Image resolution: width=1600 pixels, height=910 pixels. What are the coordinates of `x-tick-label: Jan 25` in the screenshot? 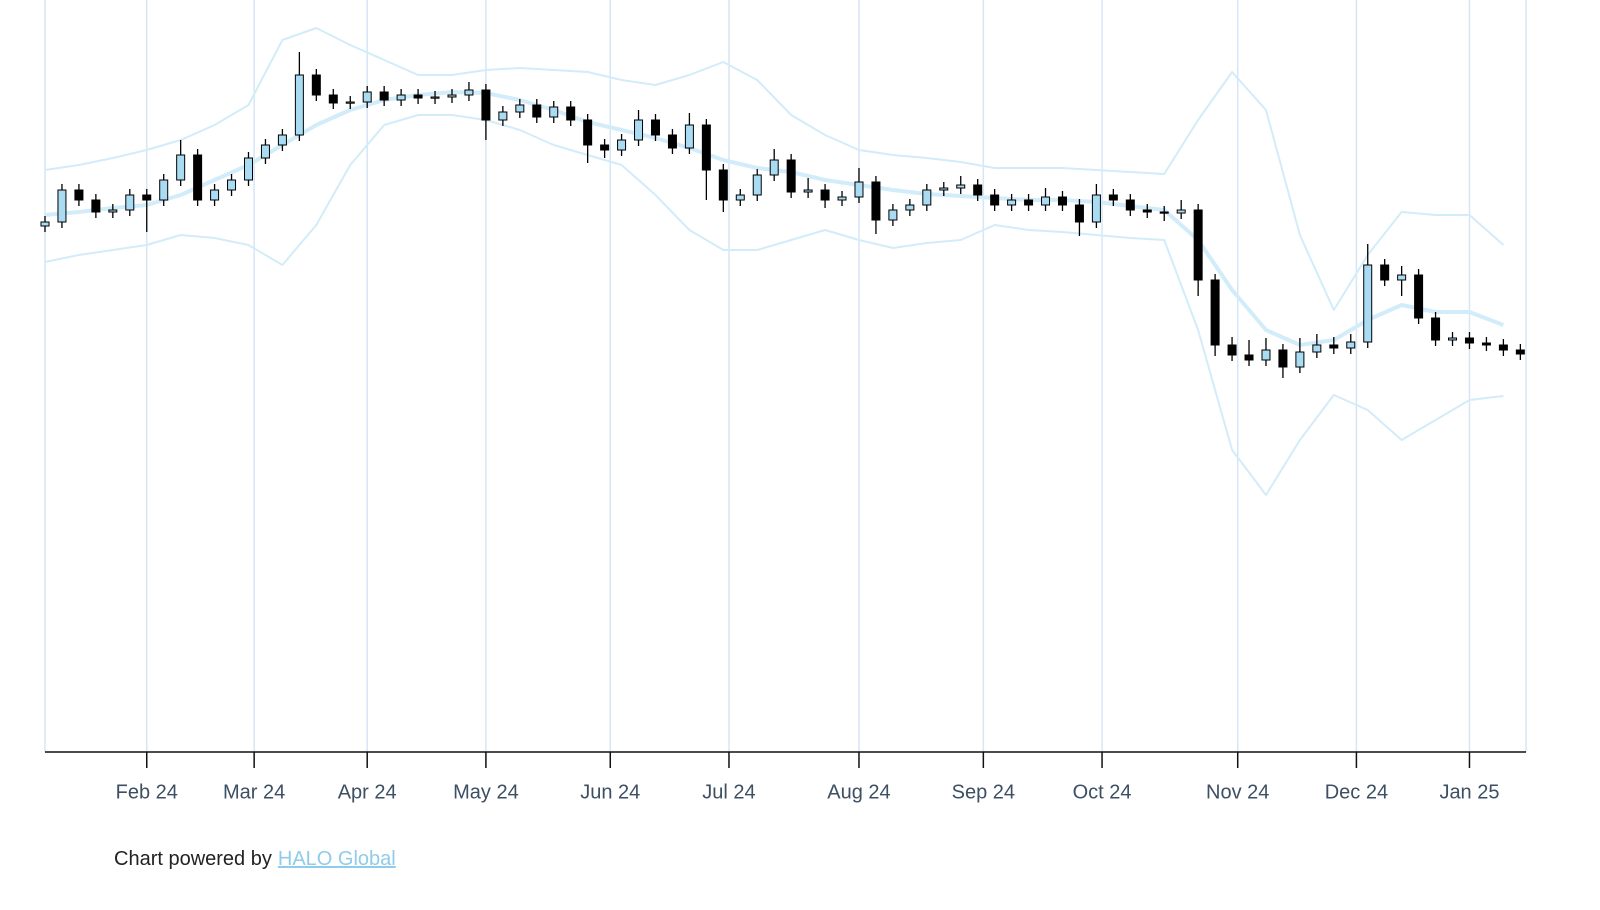 It's located at (1469, 792).